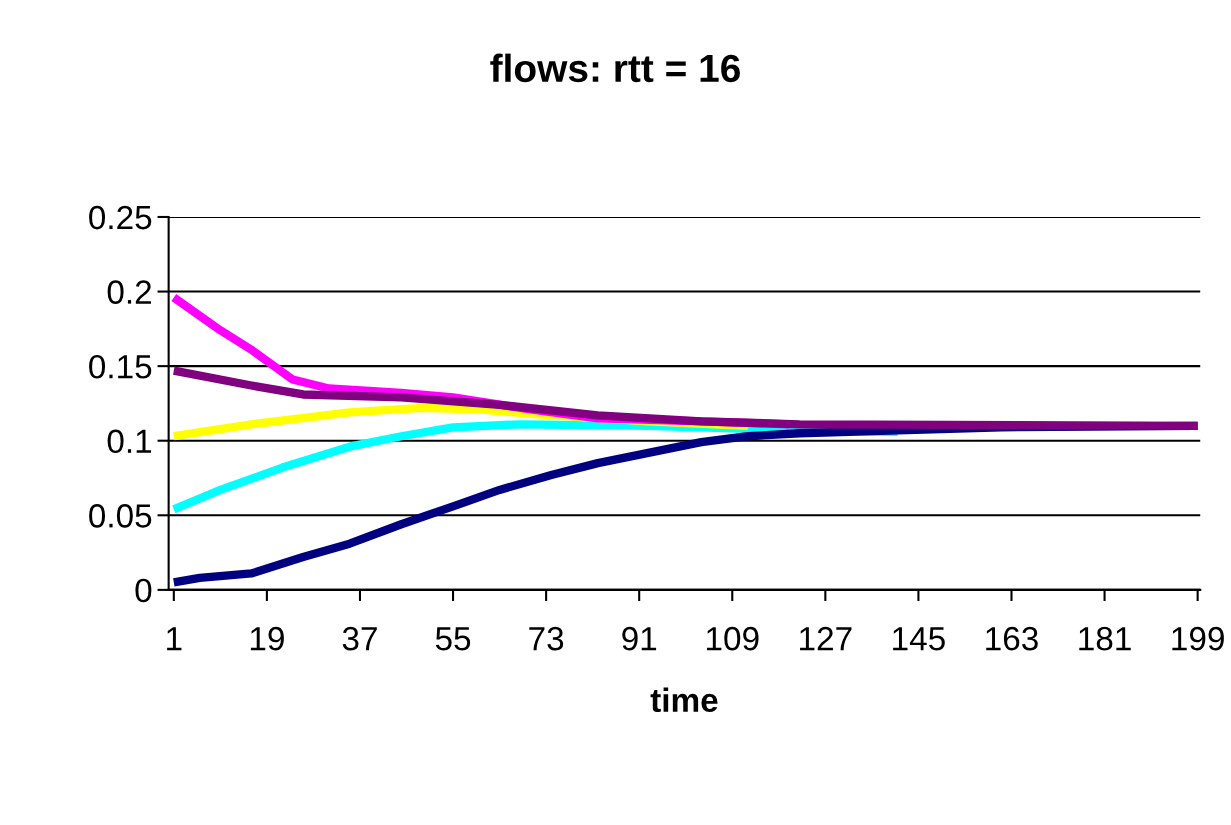 This screenshot has width=1231, height=825. What do you see at coordinates (826, 638) in the screenshot?
I see `x-tick-label: 127` at bounding box center [826, 638].